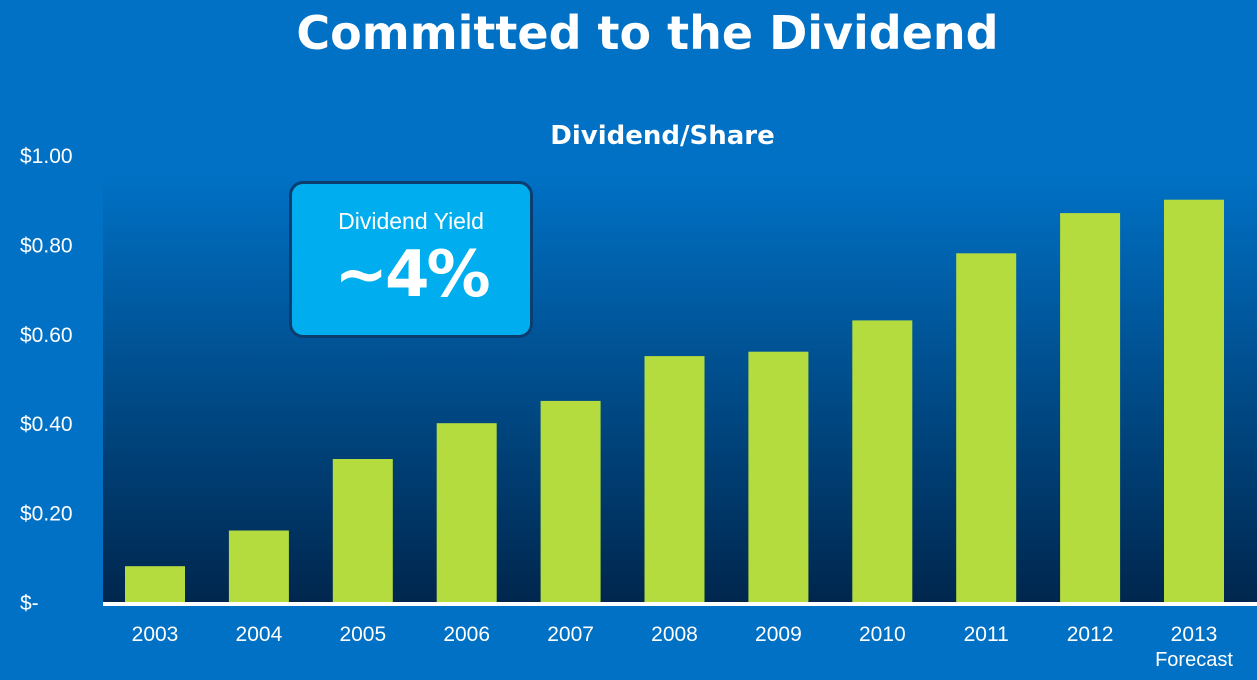 The image size is (1257, 680). Describe the element at coordinates (46, 156) in the screenshot. I see `y-tick-label: $1.00` at that location.